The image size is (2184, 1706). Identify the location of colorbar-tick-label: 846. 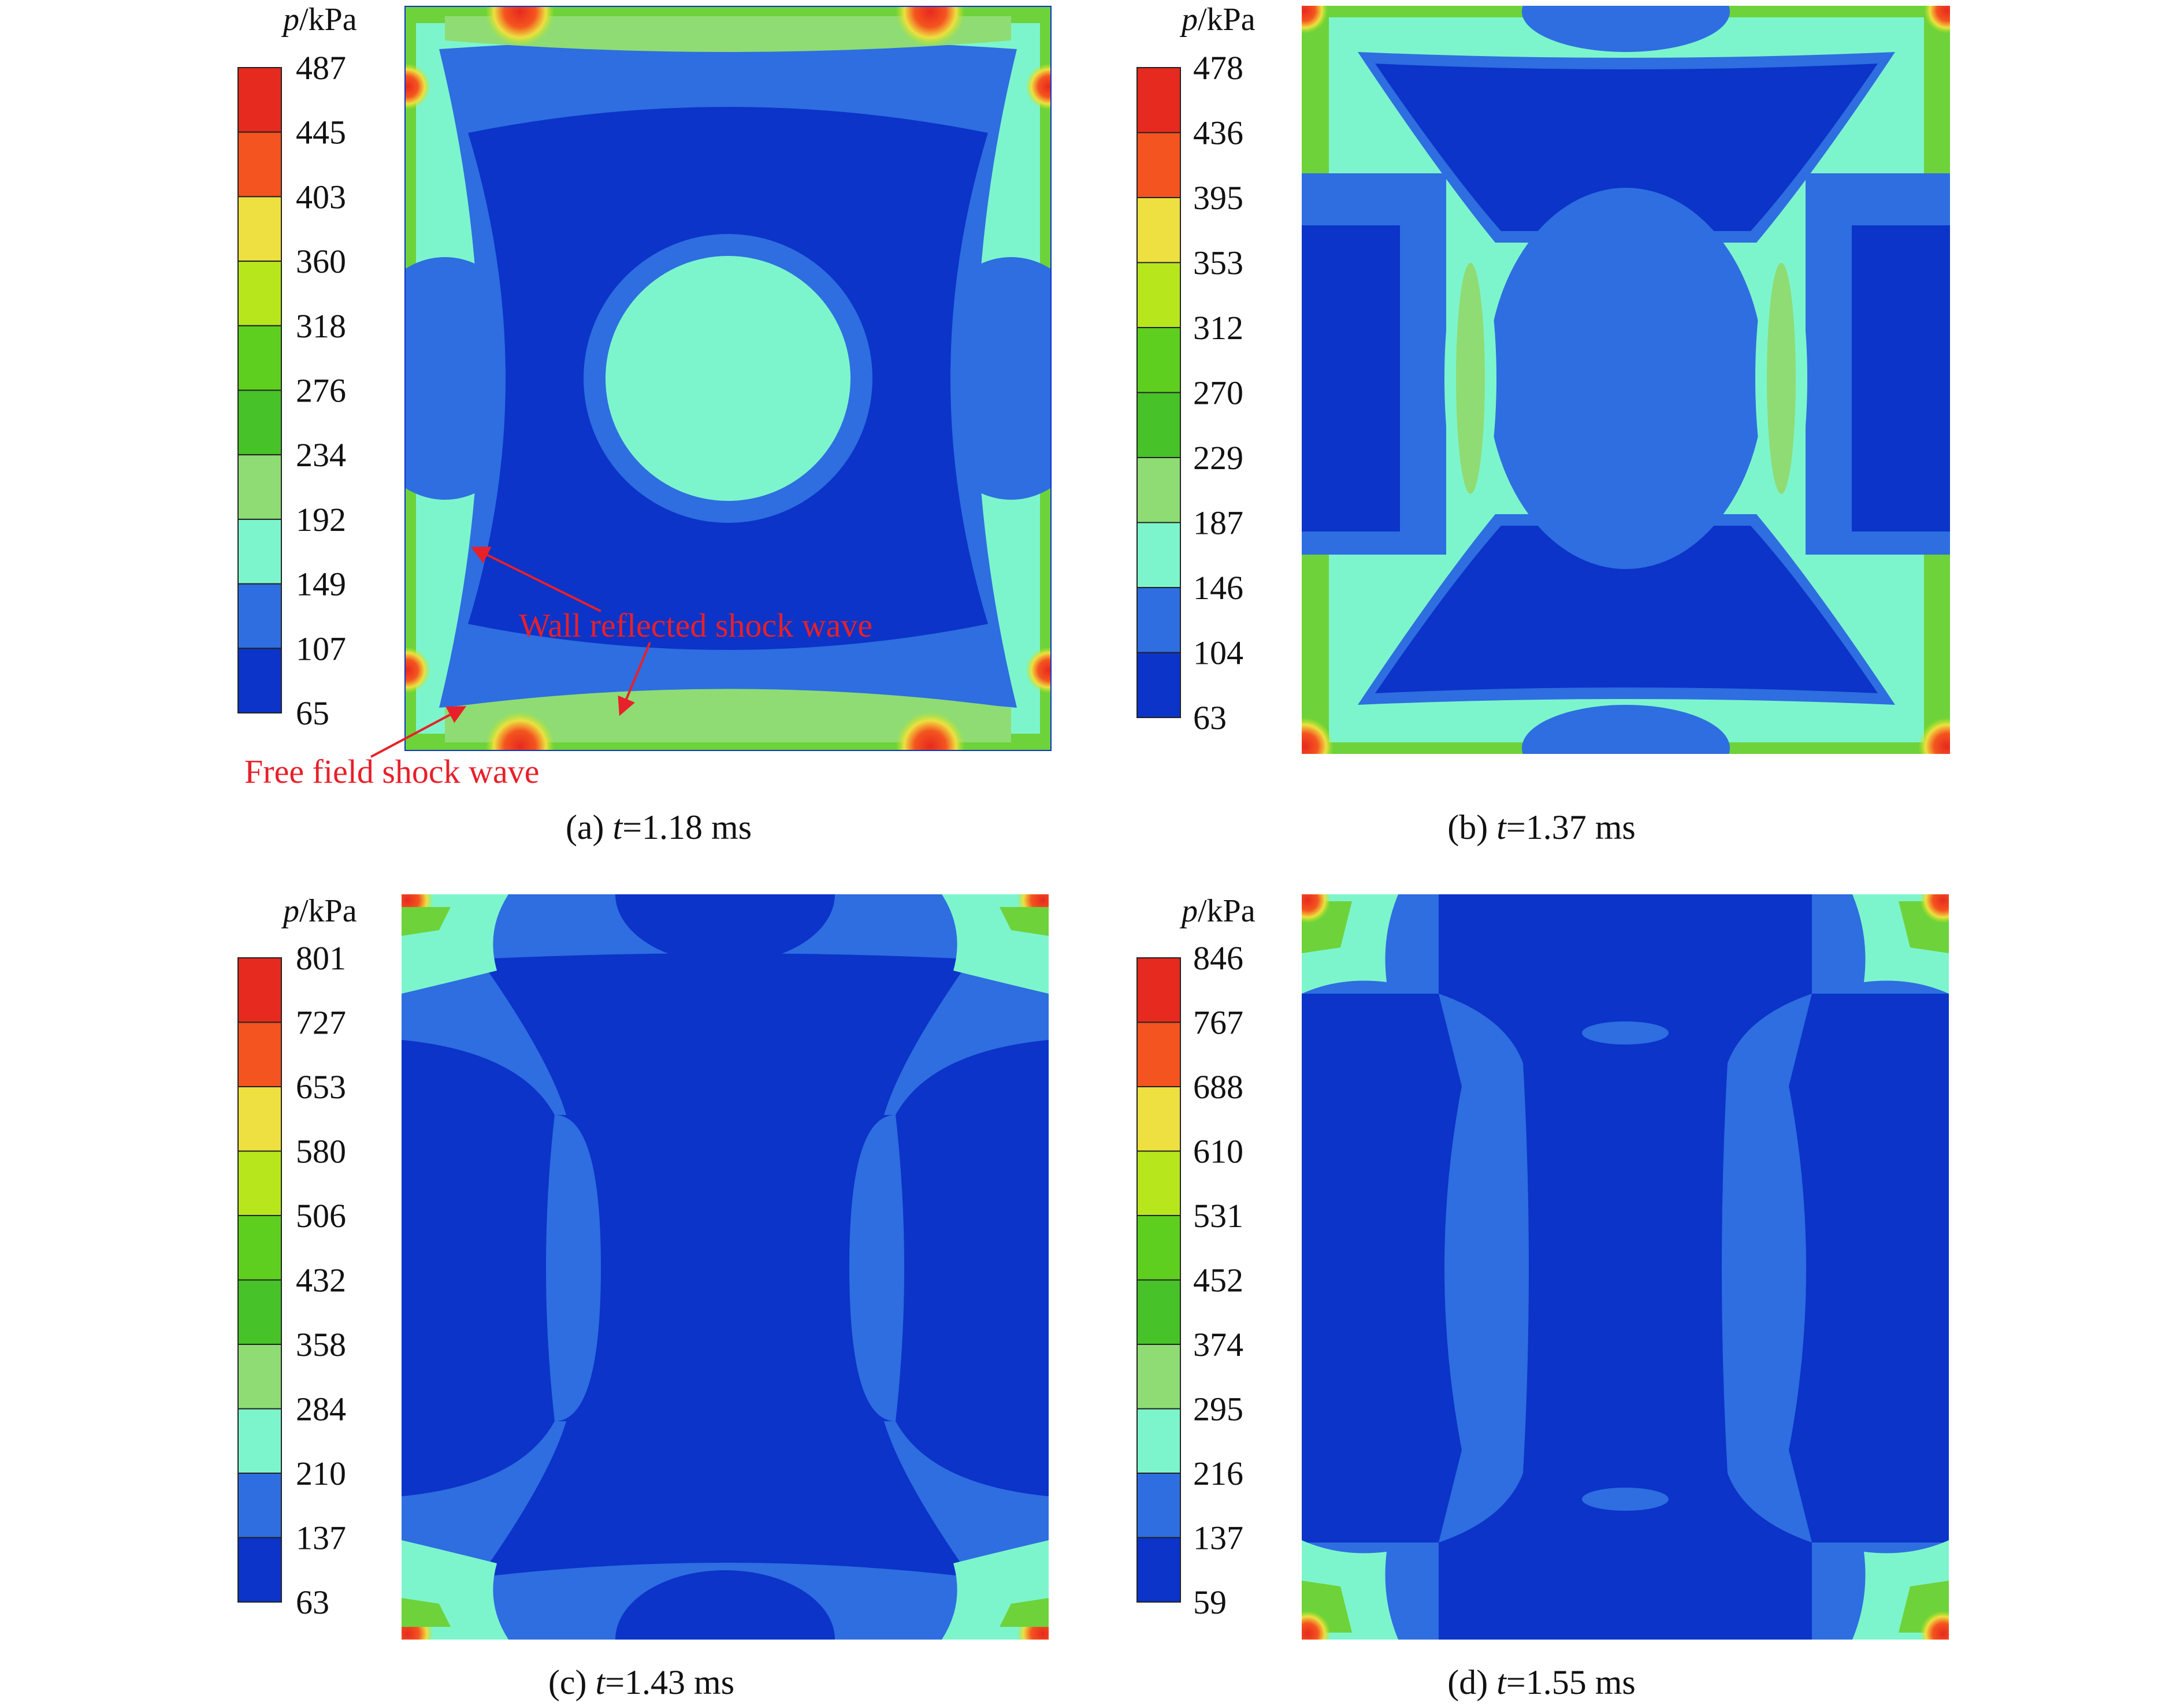
(1218, 958).